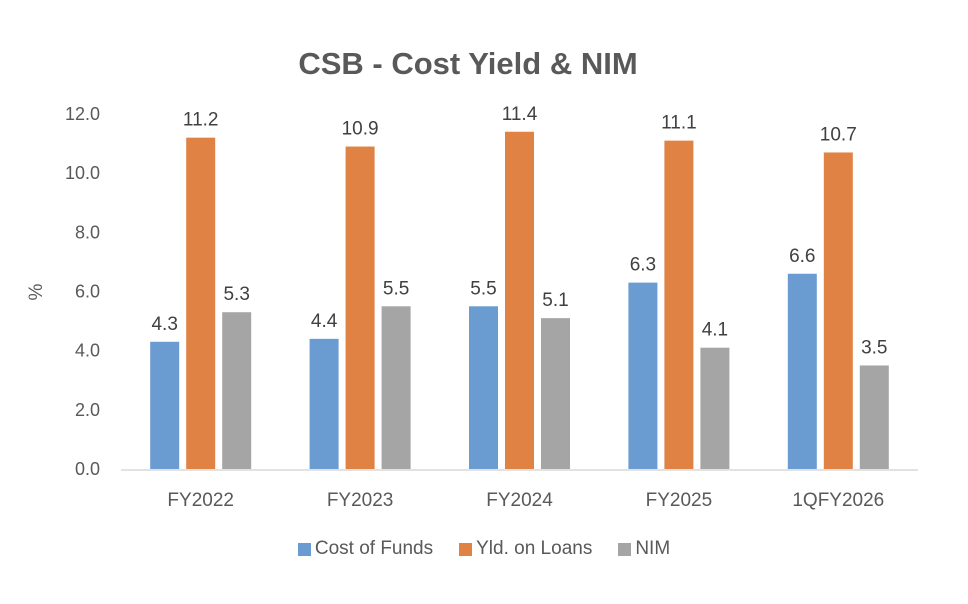 The height and width of the screenshot is (604, 968). Describe the element at coordinates (519, 500) in the screenshot. I see `x-tick-label: FY2024` at that location.